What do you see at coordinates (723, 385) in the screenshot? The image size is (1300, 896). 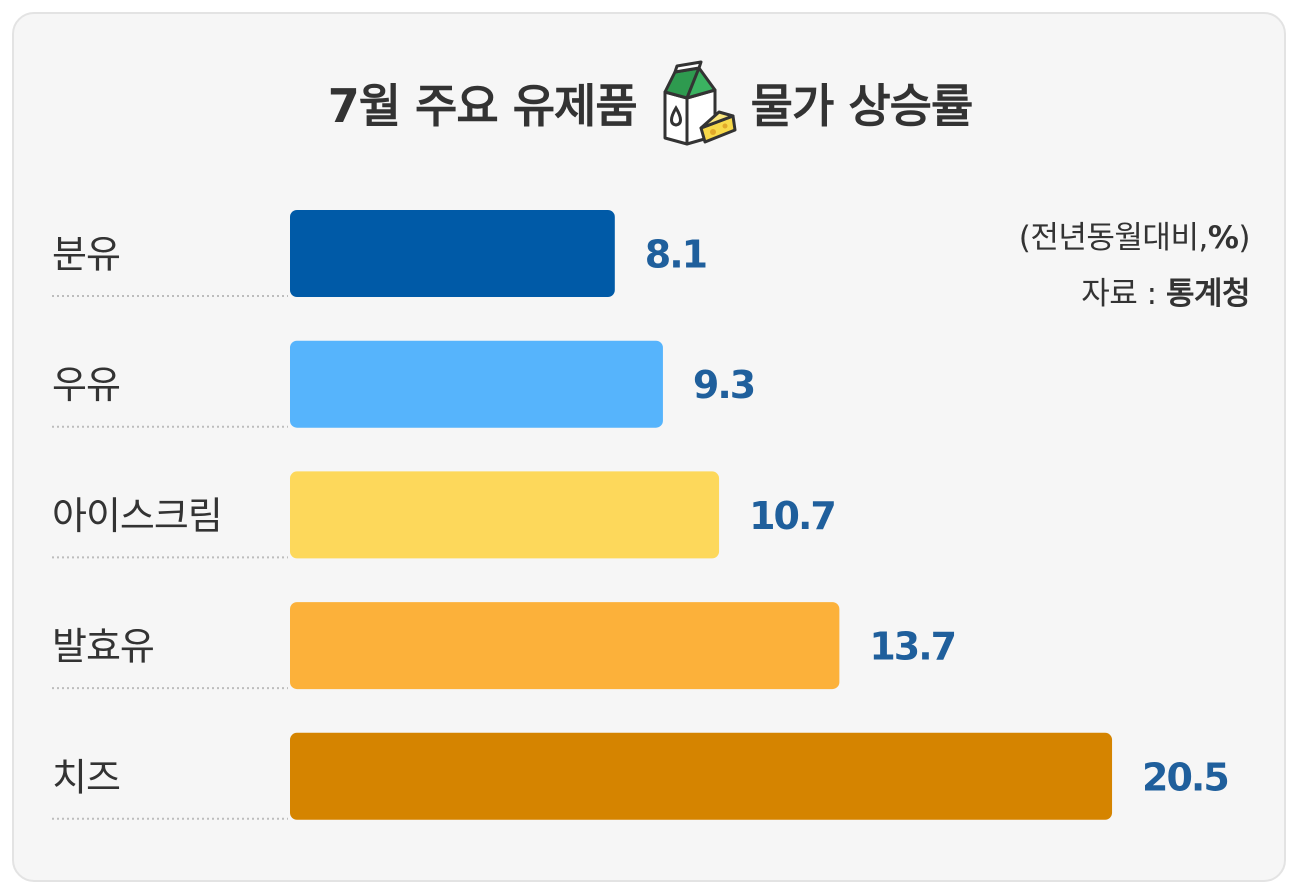 I see `value-label: 9.3` at bounding box center [723, 385].